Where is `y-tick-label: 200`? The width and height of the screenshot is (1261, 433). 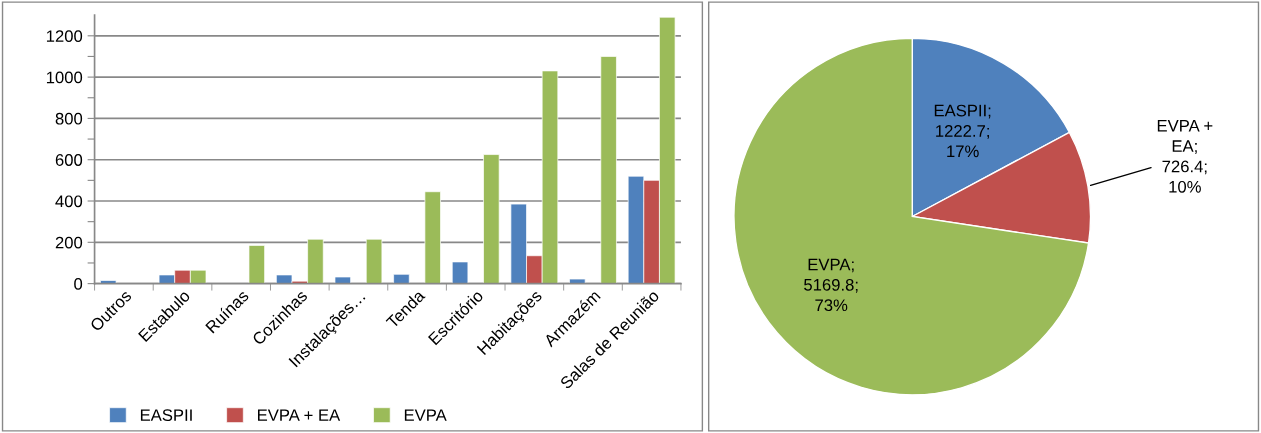
y-tick-label: 200 is located at coordinates (69, 242).